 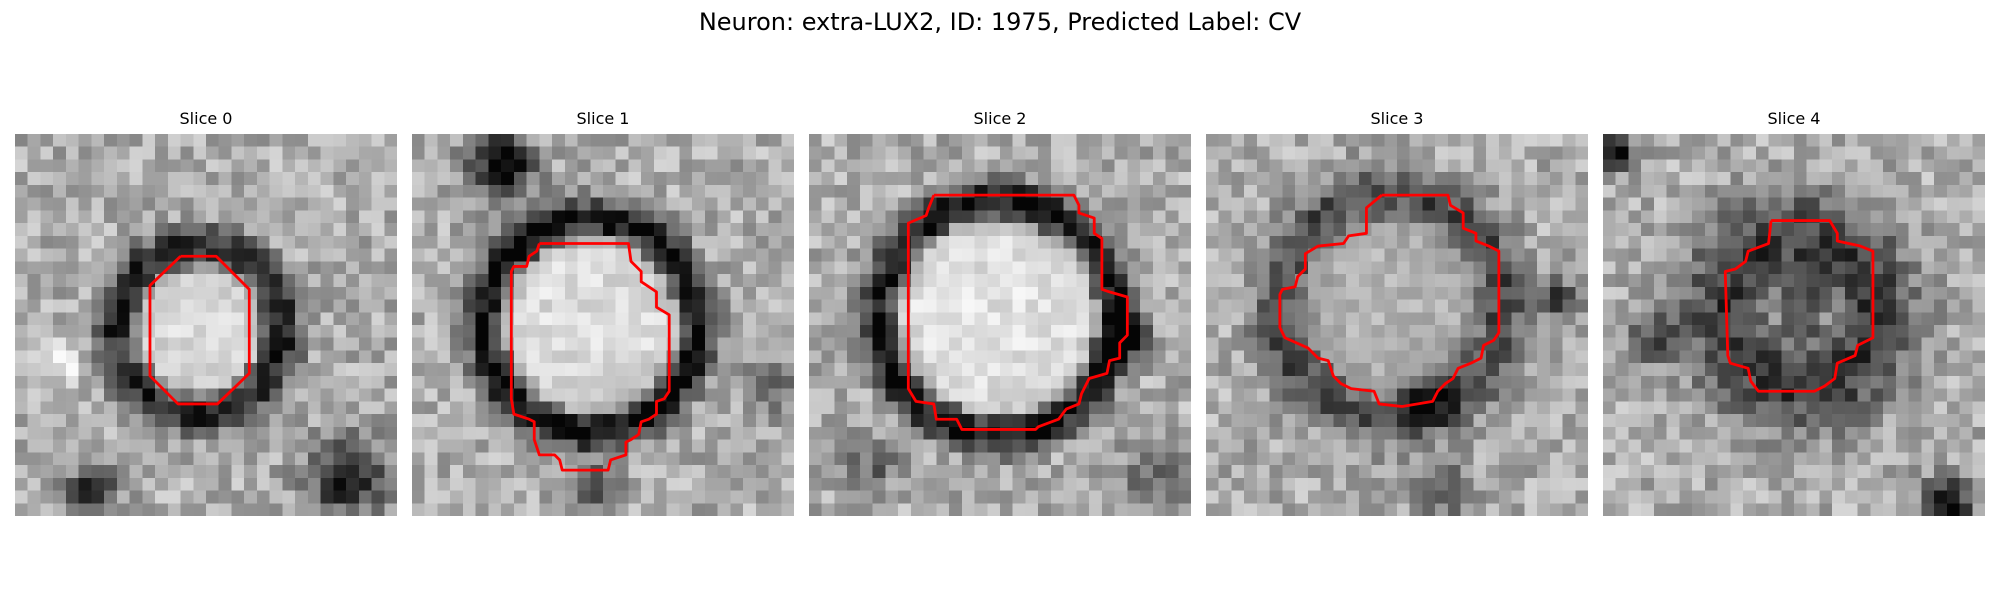 What do you see at coordinates (1000, 118) in the screenshot?
I see `slice-title: Slice 2` at bounding box center [1000, 118].